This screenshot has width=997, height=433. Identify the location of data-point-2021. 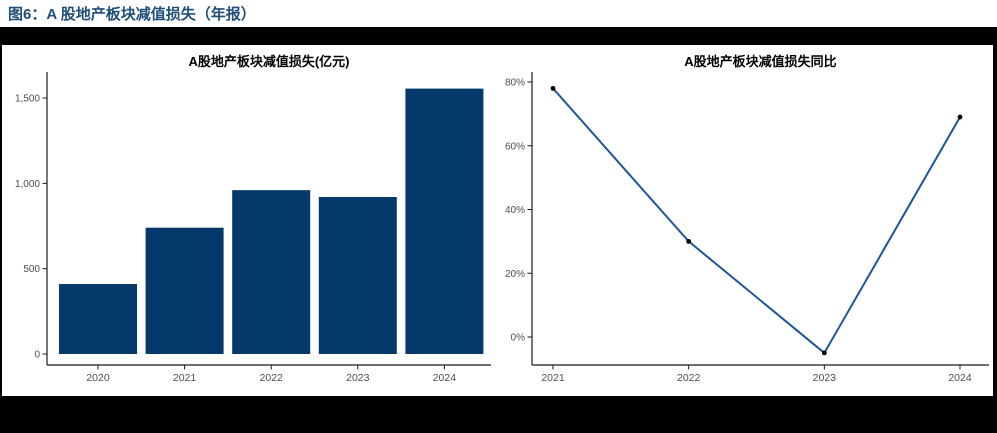
(553, 88).